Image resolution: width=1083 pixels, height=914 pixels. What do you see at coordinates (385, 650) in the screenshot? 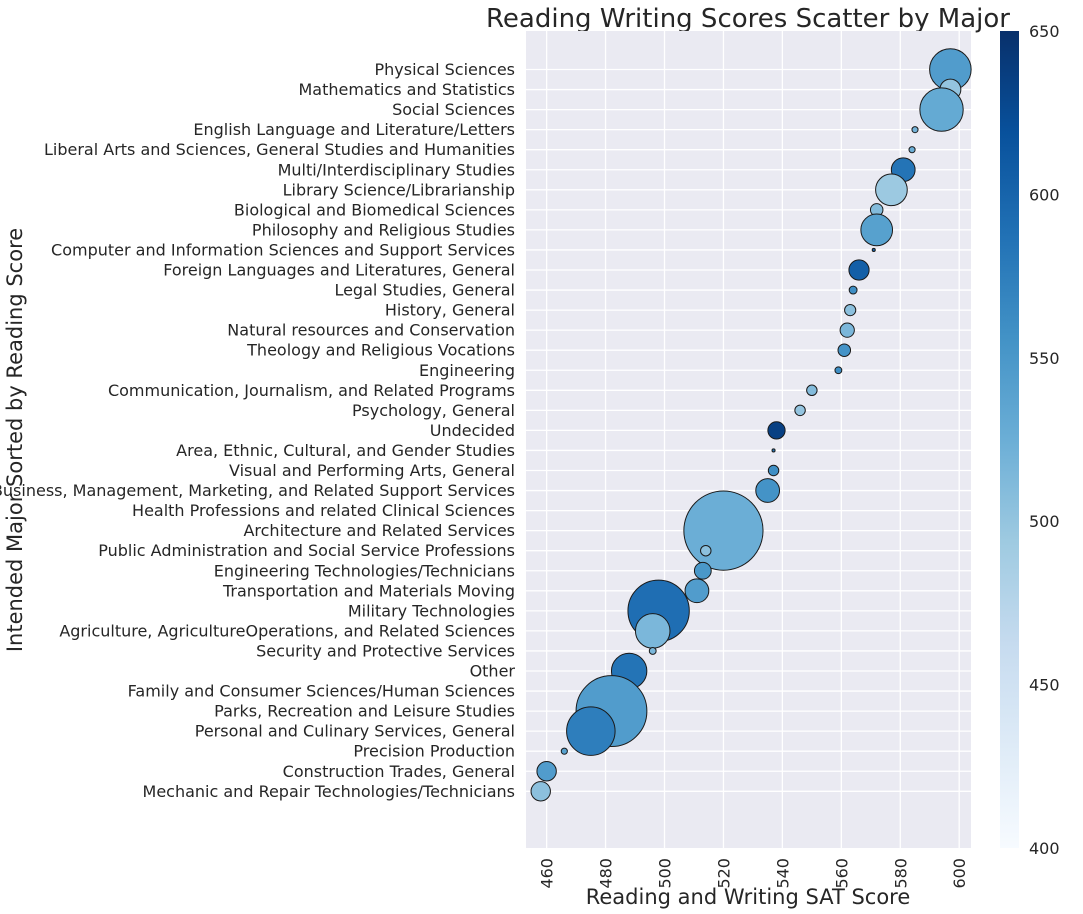
I see `y-tick-label: Security and Protective Services` at bounding box center [385, 650].